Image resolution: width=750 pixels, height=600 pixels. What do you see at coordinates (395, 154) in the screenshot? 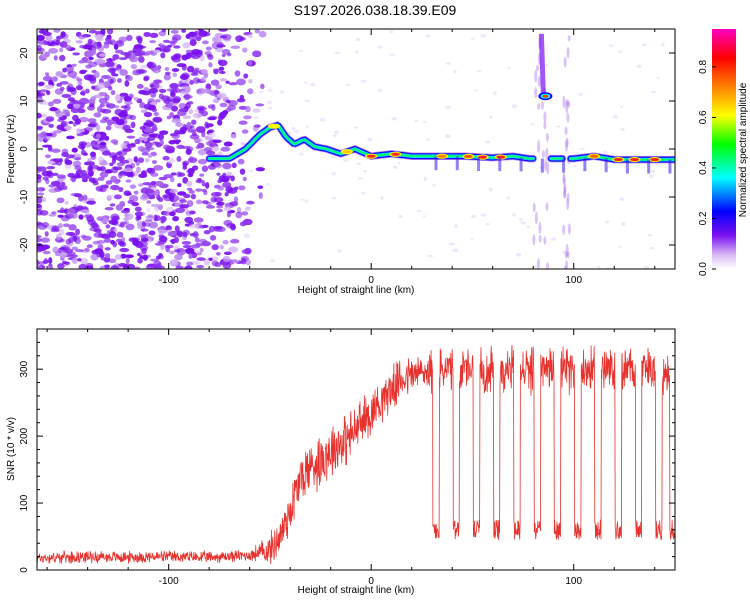
I see `spectrogram-hotspot-core` at bounding box center [395, 154].